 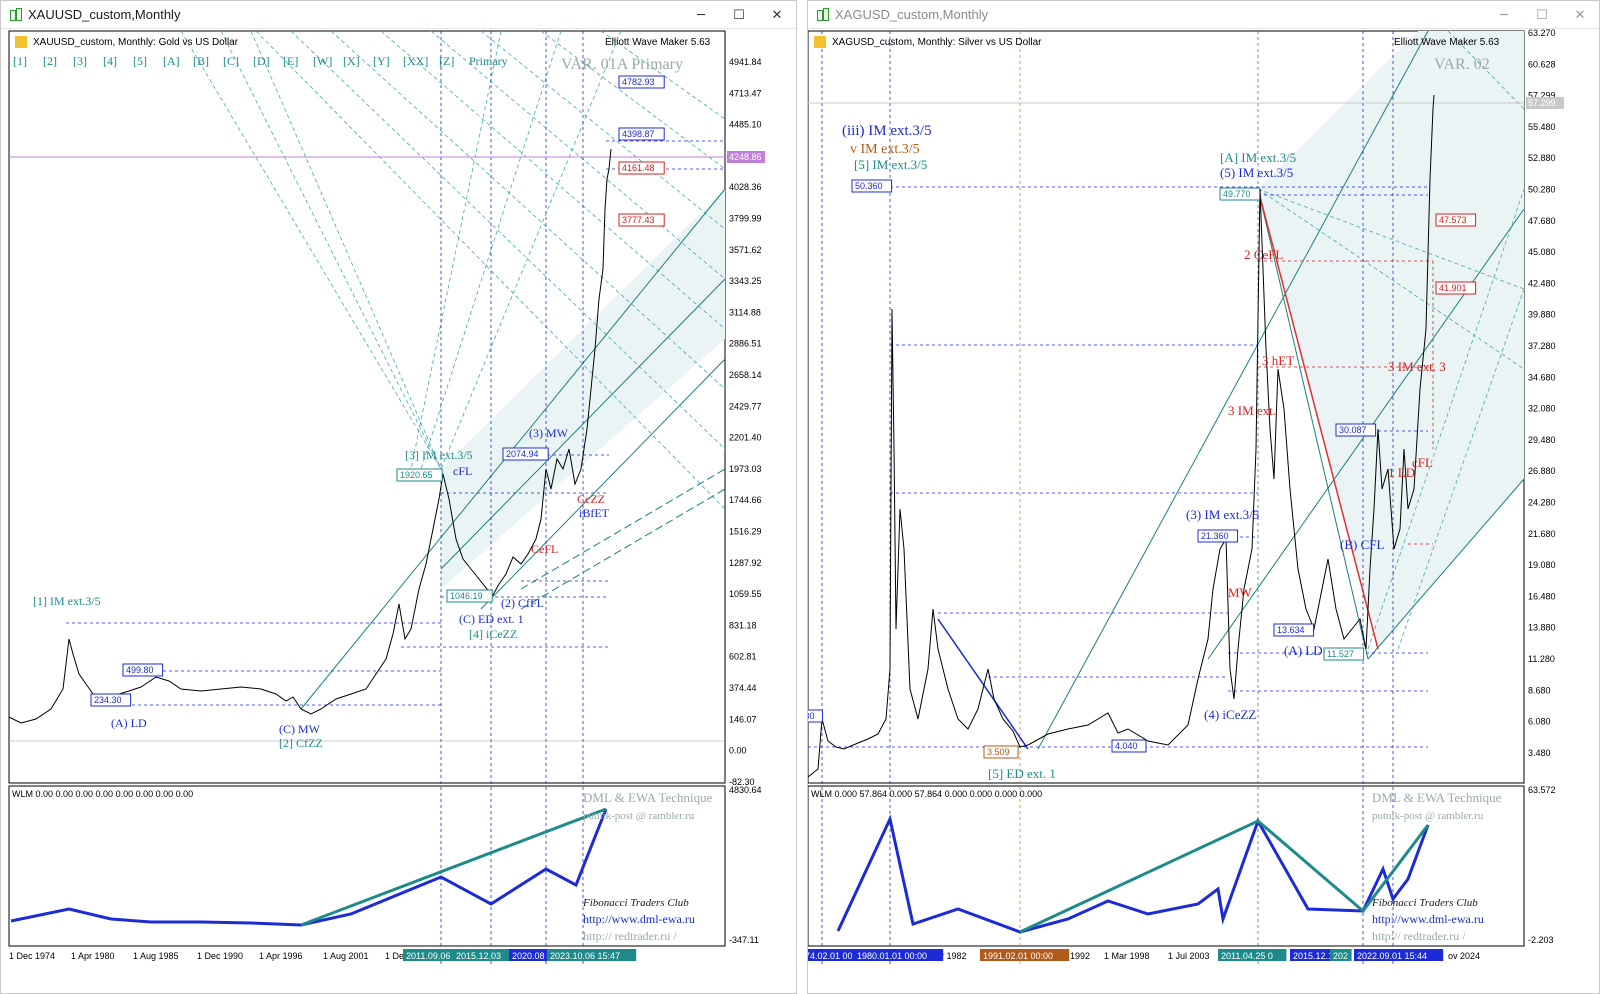 I want to click on price-tick-label: 831.18, so click(x=743, y=625).